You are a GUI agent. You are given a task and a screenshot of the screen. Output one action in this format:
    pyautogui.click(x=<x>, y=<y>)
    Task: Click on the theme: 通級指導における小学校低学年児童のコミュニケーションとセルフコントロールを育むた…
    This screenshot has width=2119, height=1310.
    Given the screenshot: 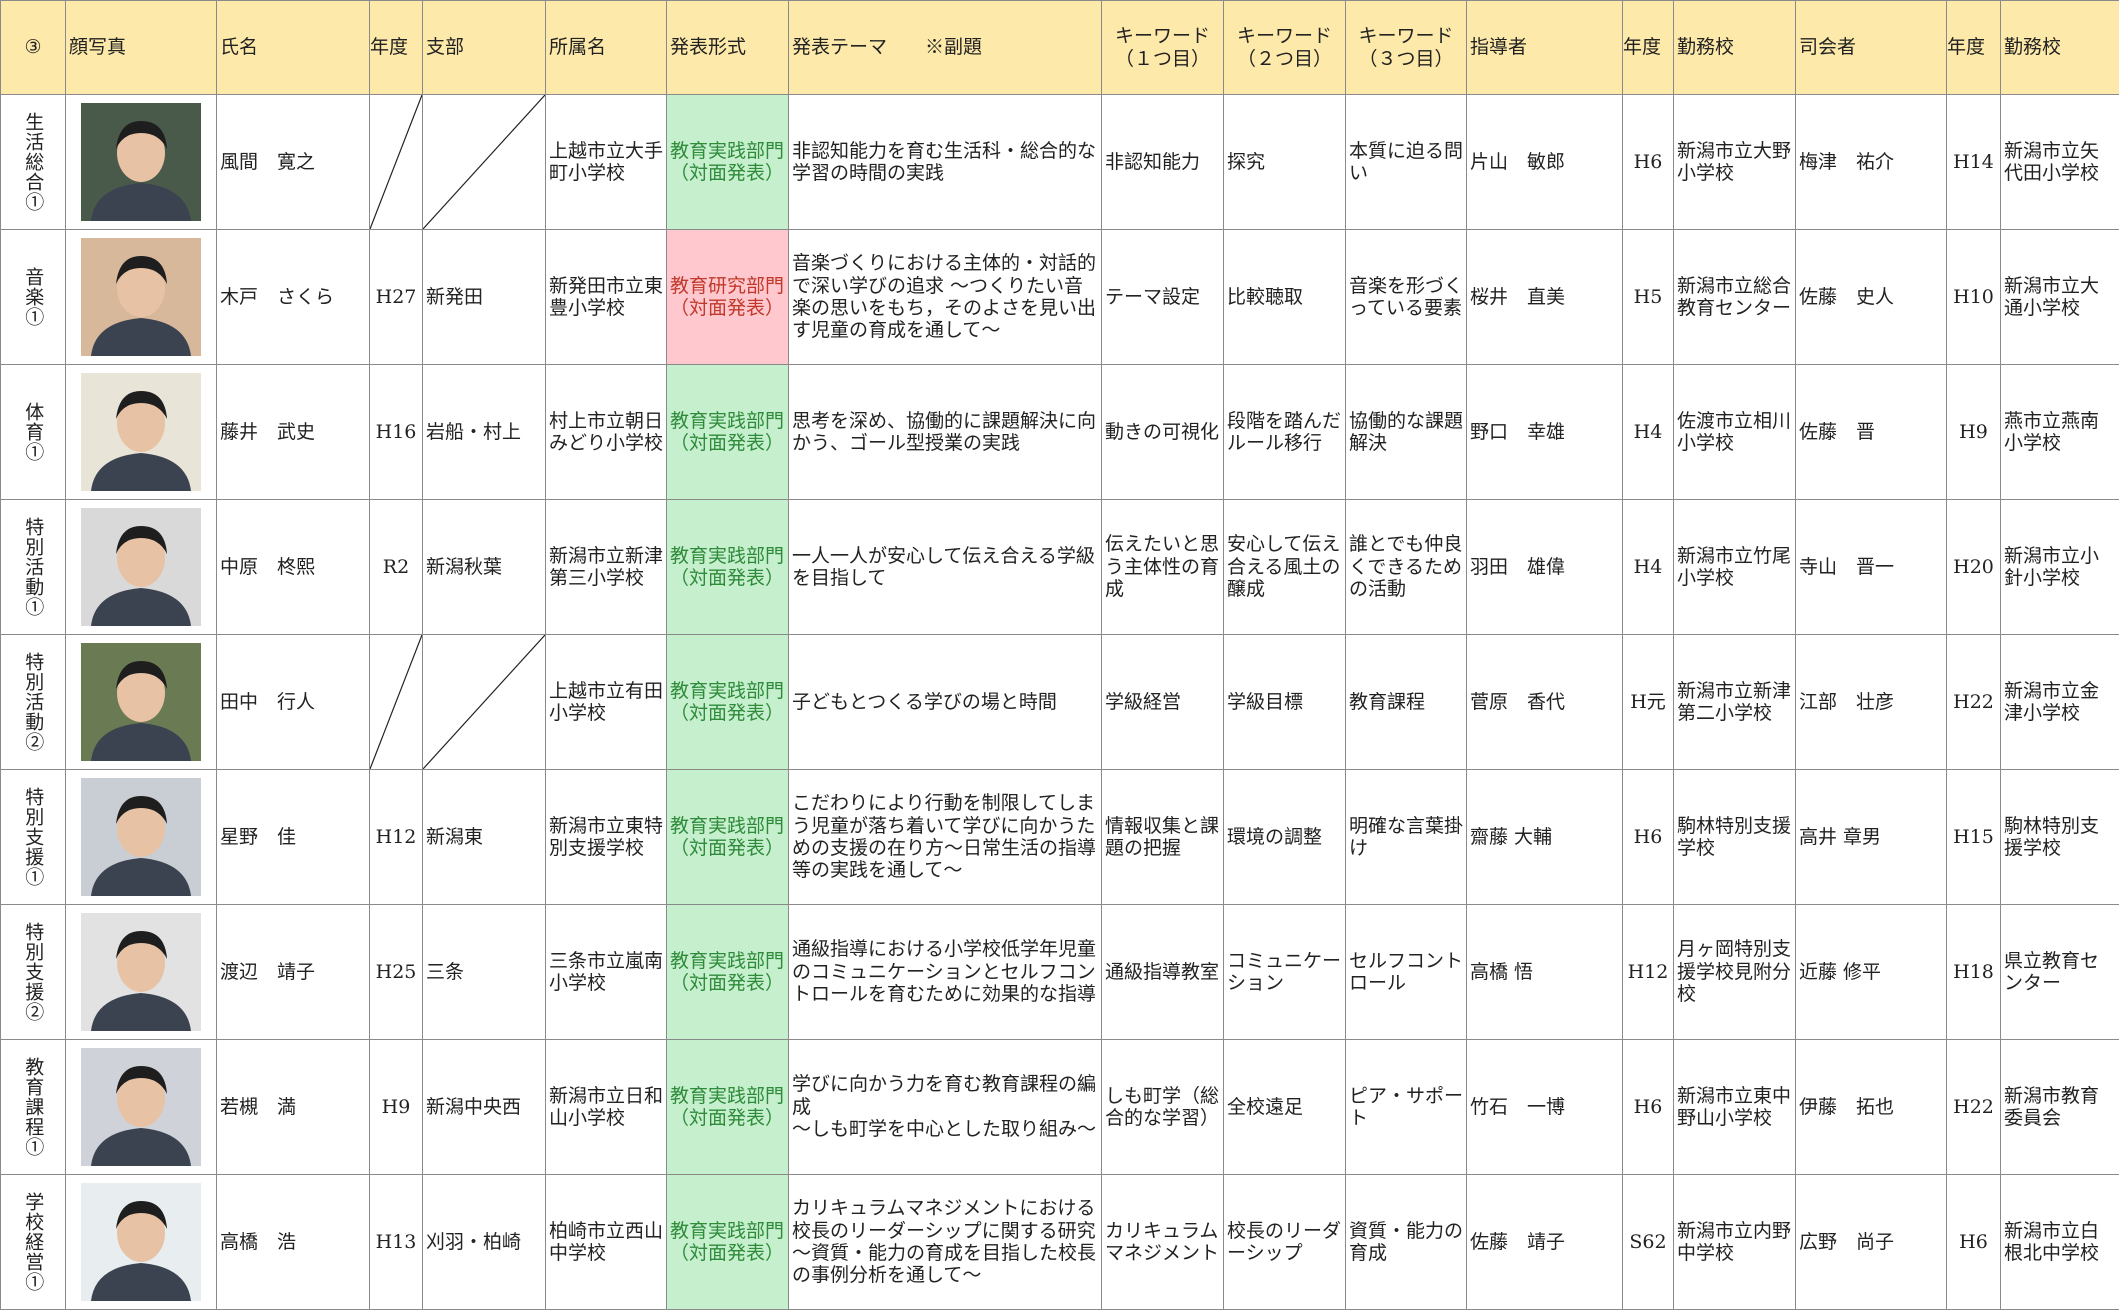 What is the action you would take?
    pyautogui.click(x=945, y=972)
    